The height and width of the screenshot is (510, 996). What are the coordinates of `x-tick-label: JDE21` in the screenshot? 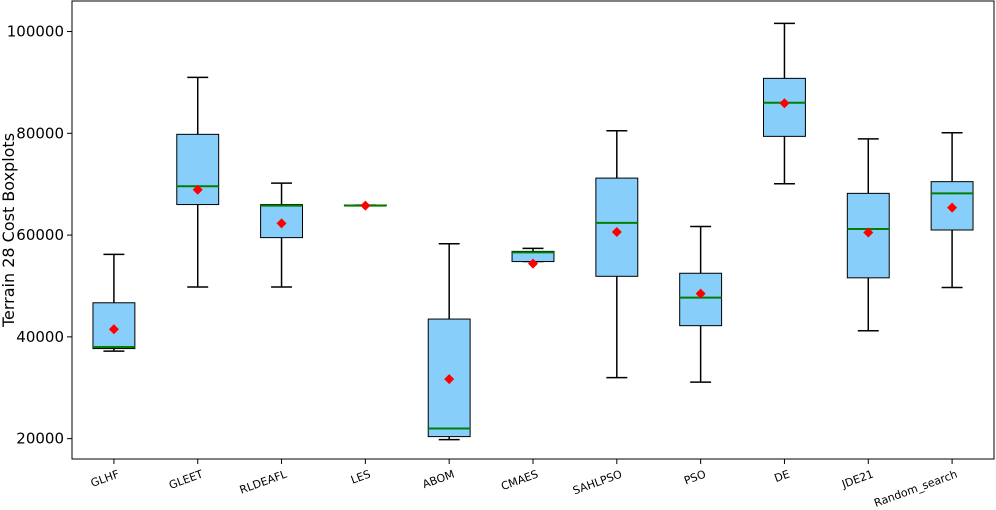 It's located at (857, 480).